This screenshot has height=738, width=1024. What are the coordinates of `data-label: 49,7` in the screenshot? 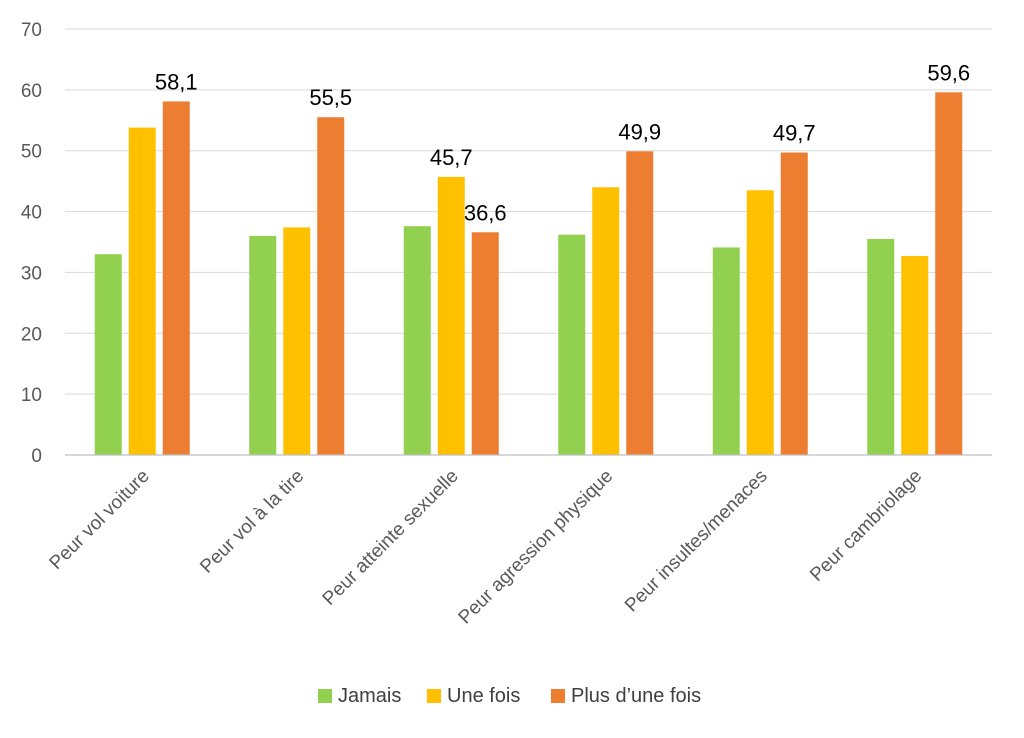 It's located at (794, 133).